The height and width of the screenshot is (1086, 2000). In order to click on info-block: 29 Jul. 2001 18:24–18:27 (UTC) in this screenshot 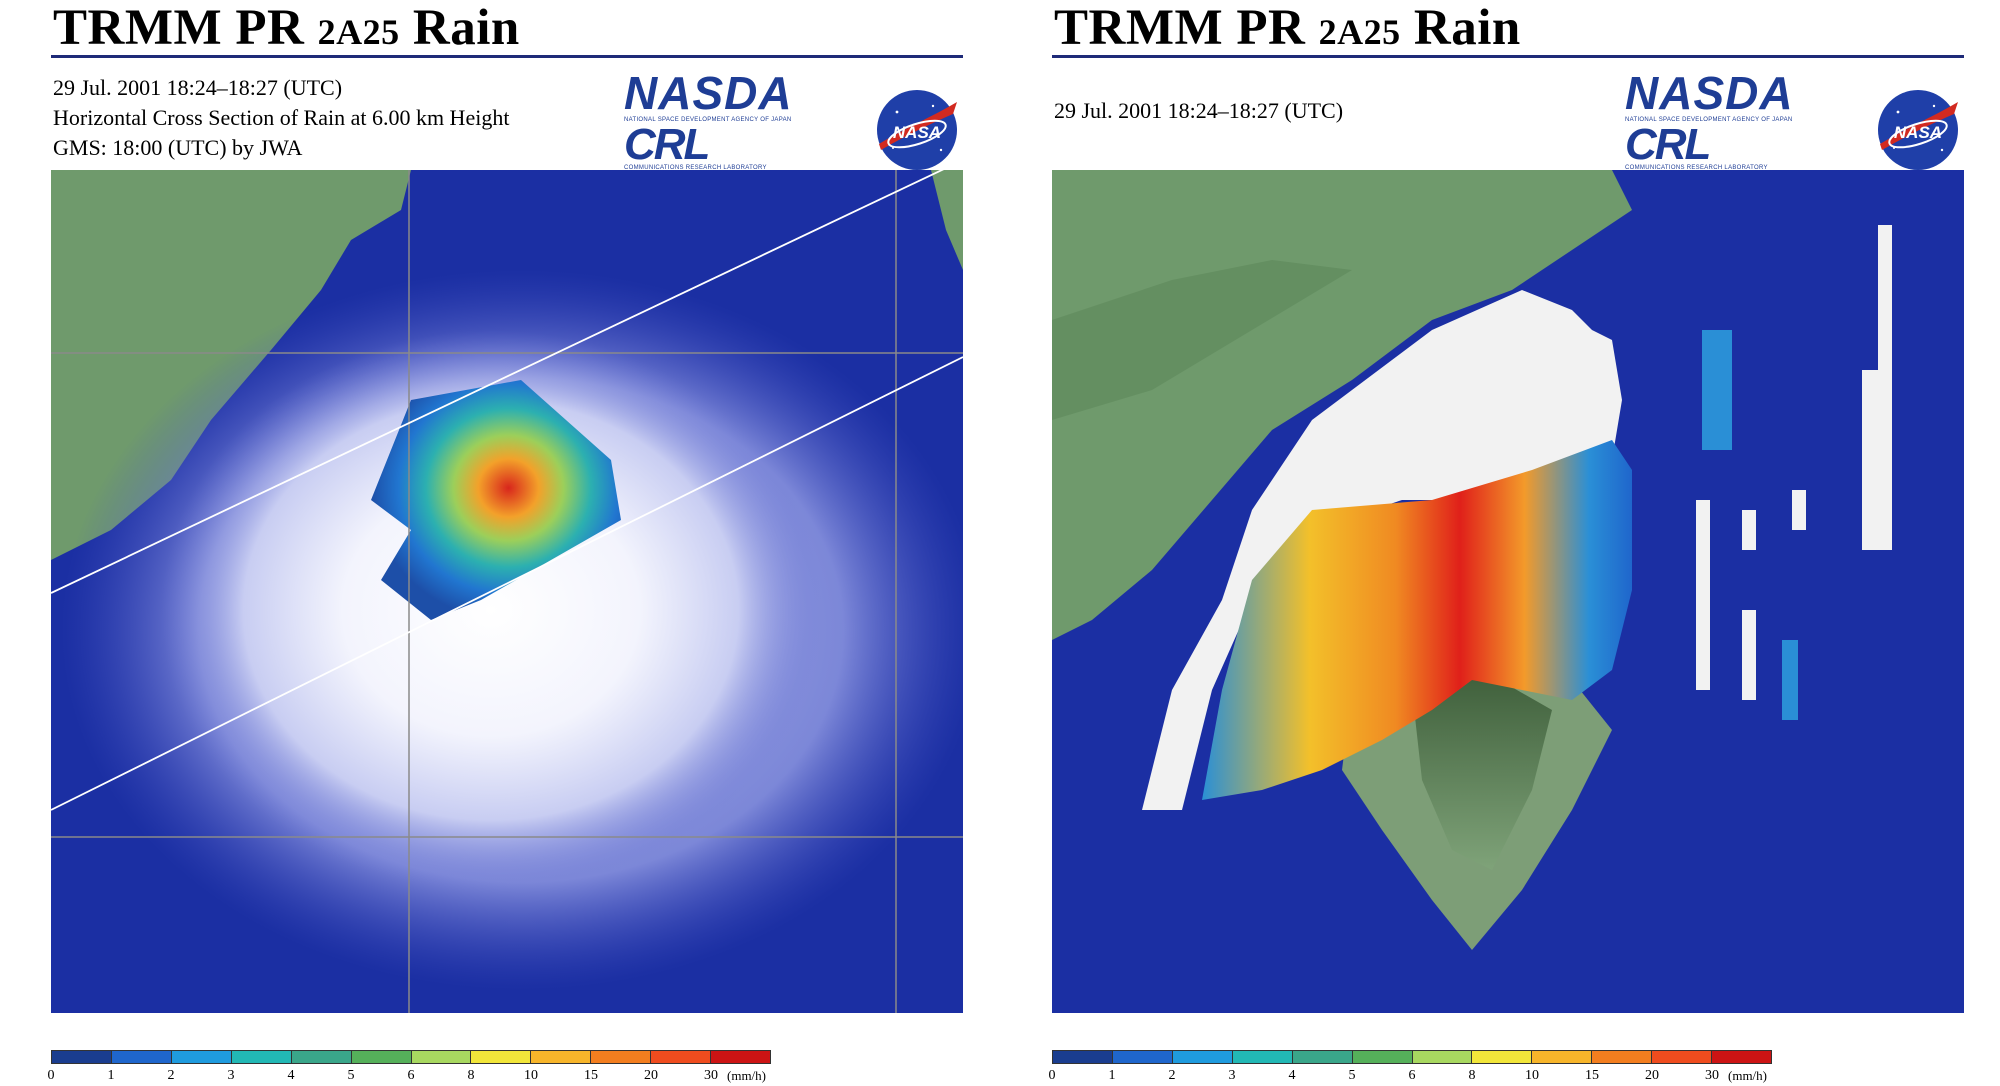, I will do `click(1198, 111)`.